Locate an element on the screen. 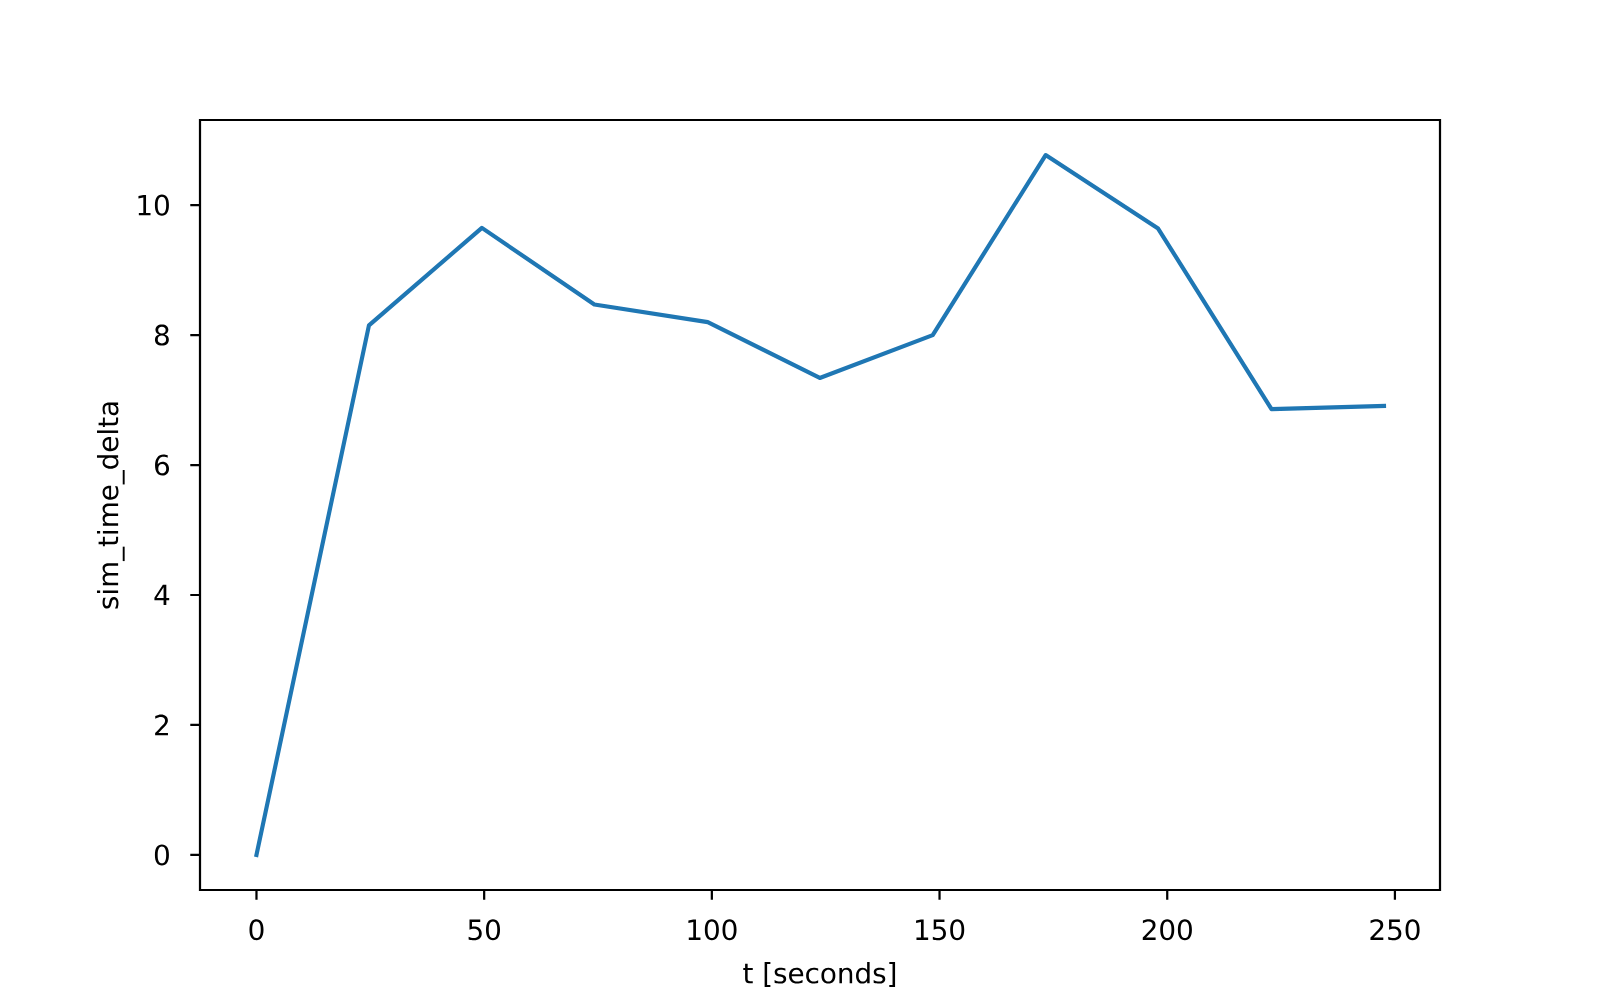 Image resolution: width=1600 pixels, height=1000 pixels. y-axis-title: sim_time_delta is located at coordinates (110, 505).